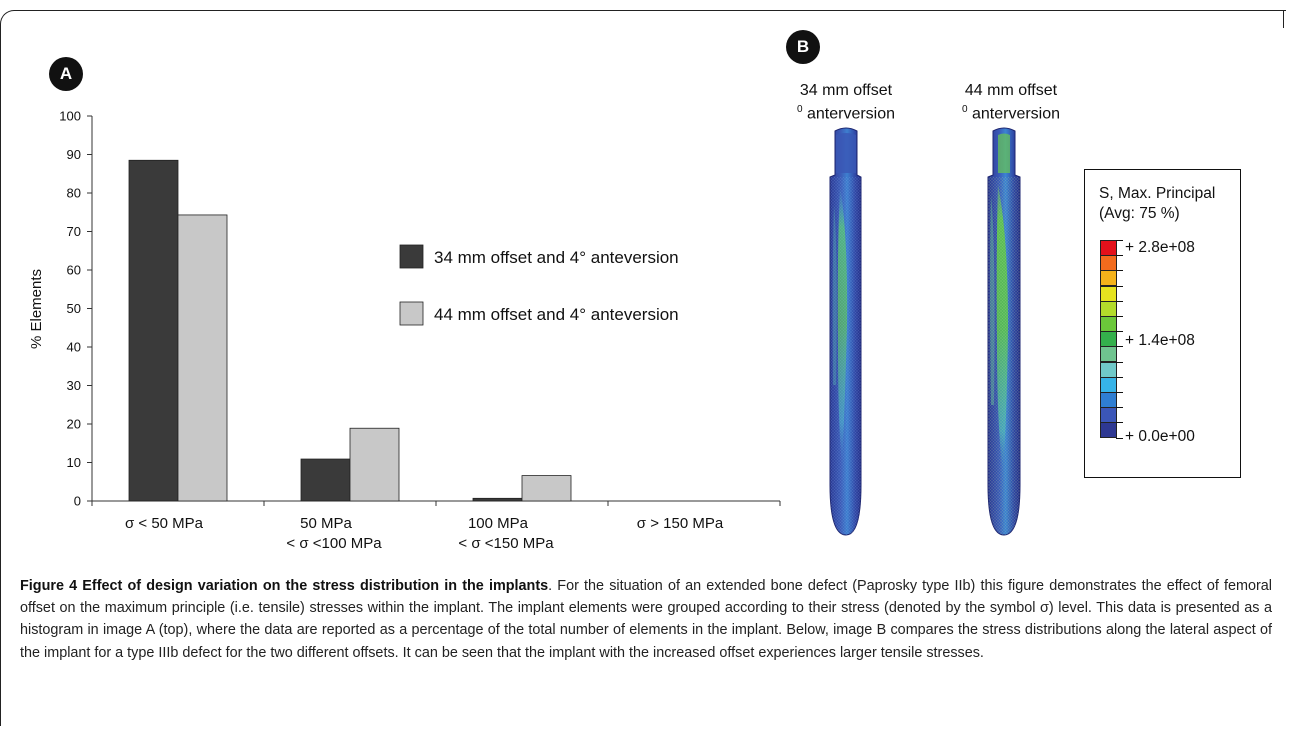  What do you see at coordinates (74, 270) in the screenshot?
I see `y-tick-label: 60` at bounding box center [74, 270].